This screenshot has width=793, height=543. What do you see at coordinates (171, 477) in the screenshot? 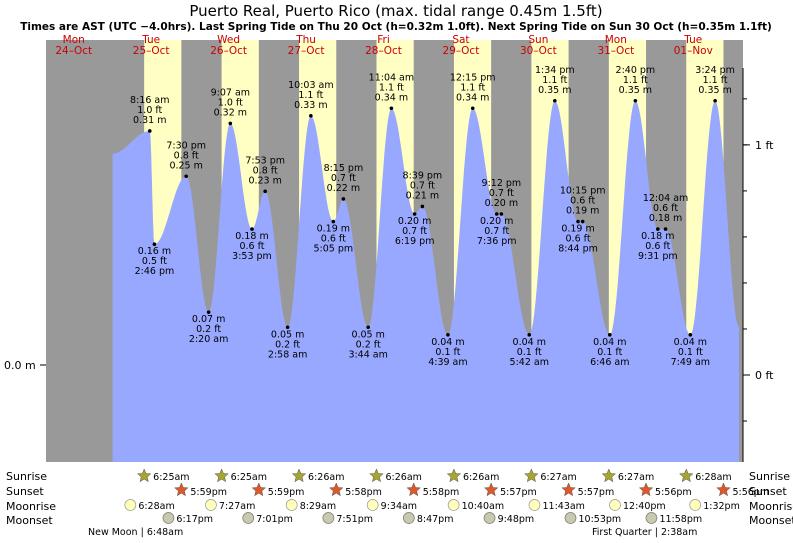
I see `sunrise-time: 6:25am` at bounding box center [171, 477].